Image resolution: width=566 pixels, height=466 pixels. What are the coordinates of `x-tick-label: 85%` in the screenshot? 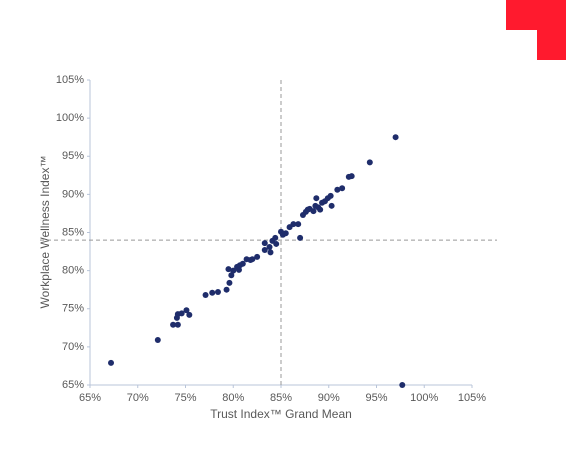 It's located at (281, 398).